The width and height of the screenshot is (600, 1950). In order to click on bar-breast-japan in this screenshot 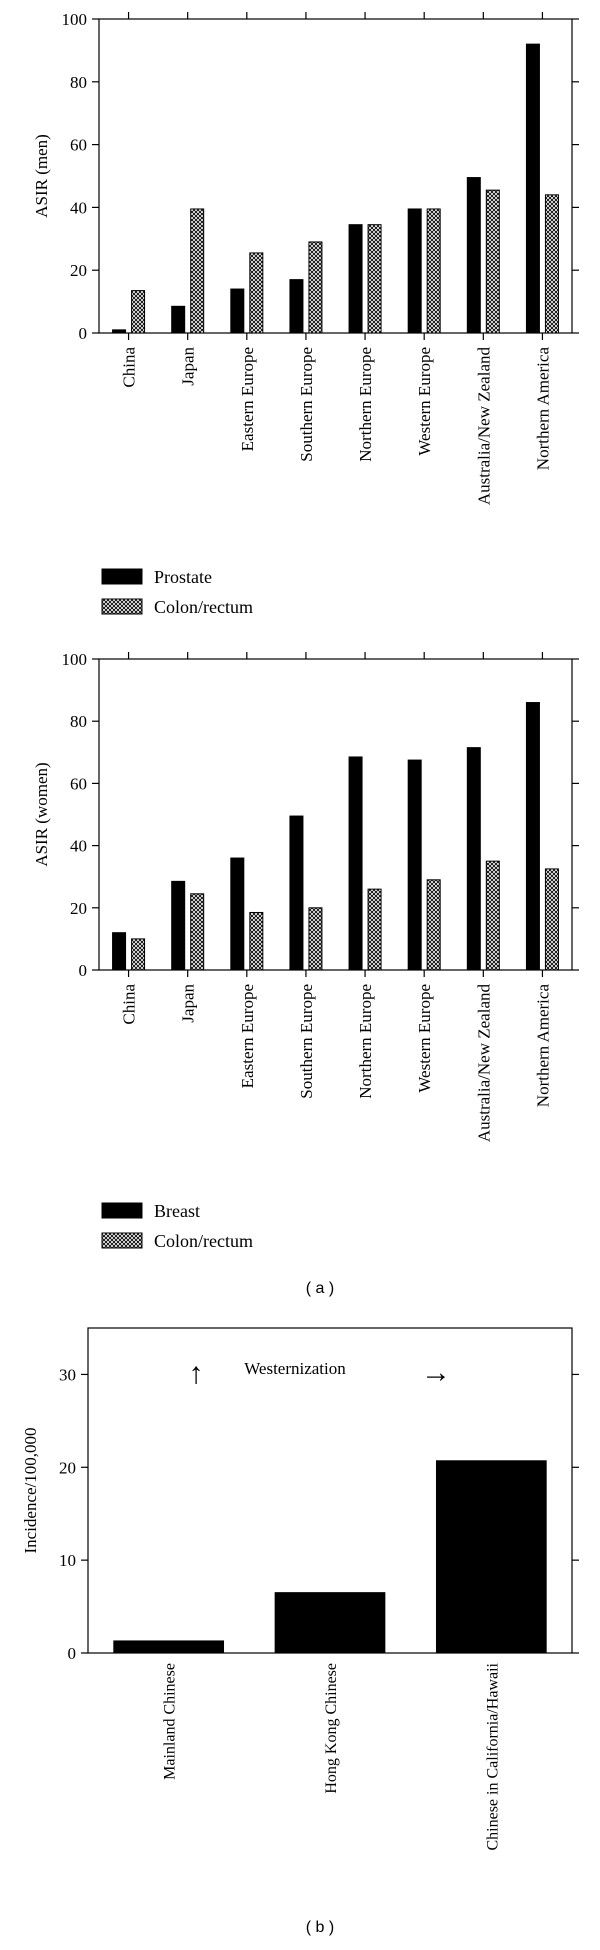, I will do `click(178, 925)`.